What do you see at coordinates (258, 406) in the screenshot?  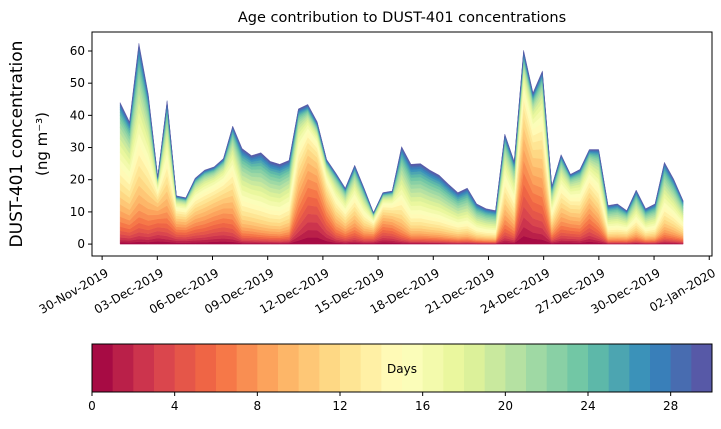 I see `colorbar-tick-label: 8` at bounding box center [258, 406].